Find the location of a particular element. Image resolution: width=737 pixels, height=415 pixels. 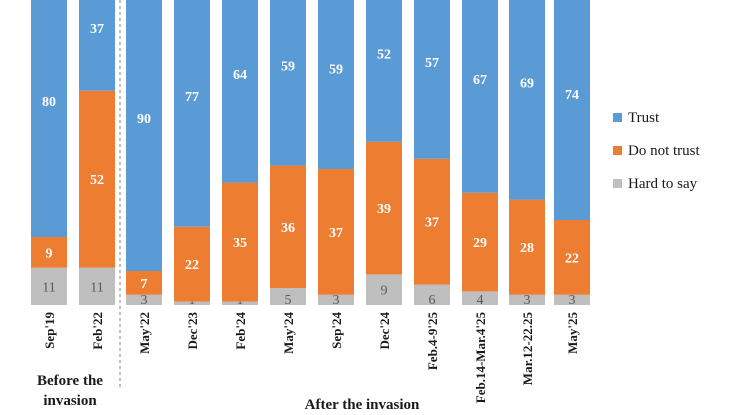

value-label-do-not-trust-feb-14-mar-4-25: 29 is located at coordinates (480, 243).